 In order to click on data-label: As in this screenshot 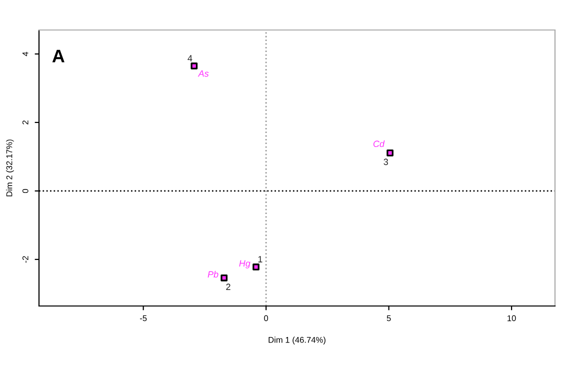, I will do `click(203, 73)`.